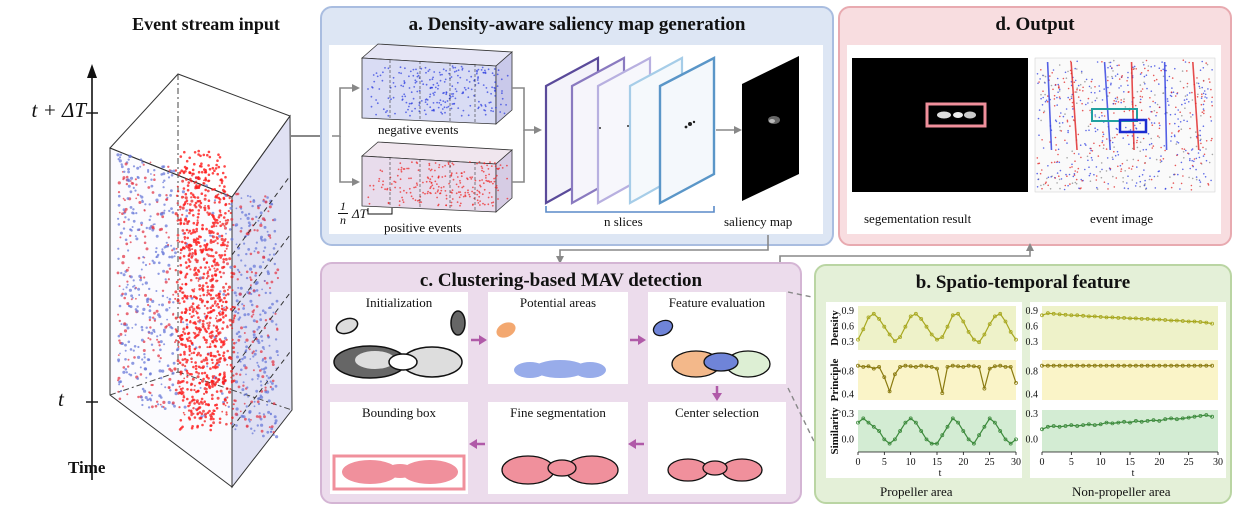 This screenshot has width=1236, height=507. Describe the element at coordinates (1122, 218) in the screenshot. I see `event-image-label: event image` at that location.